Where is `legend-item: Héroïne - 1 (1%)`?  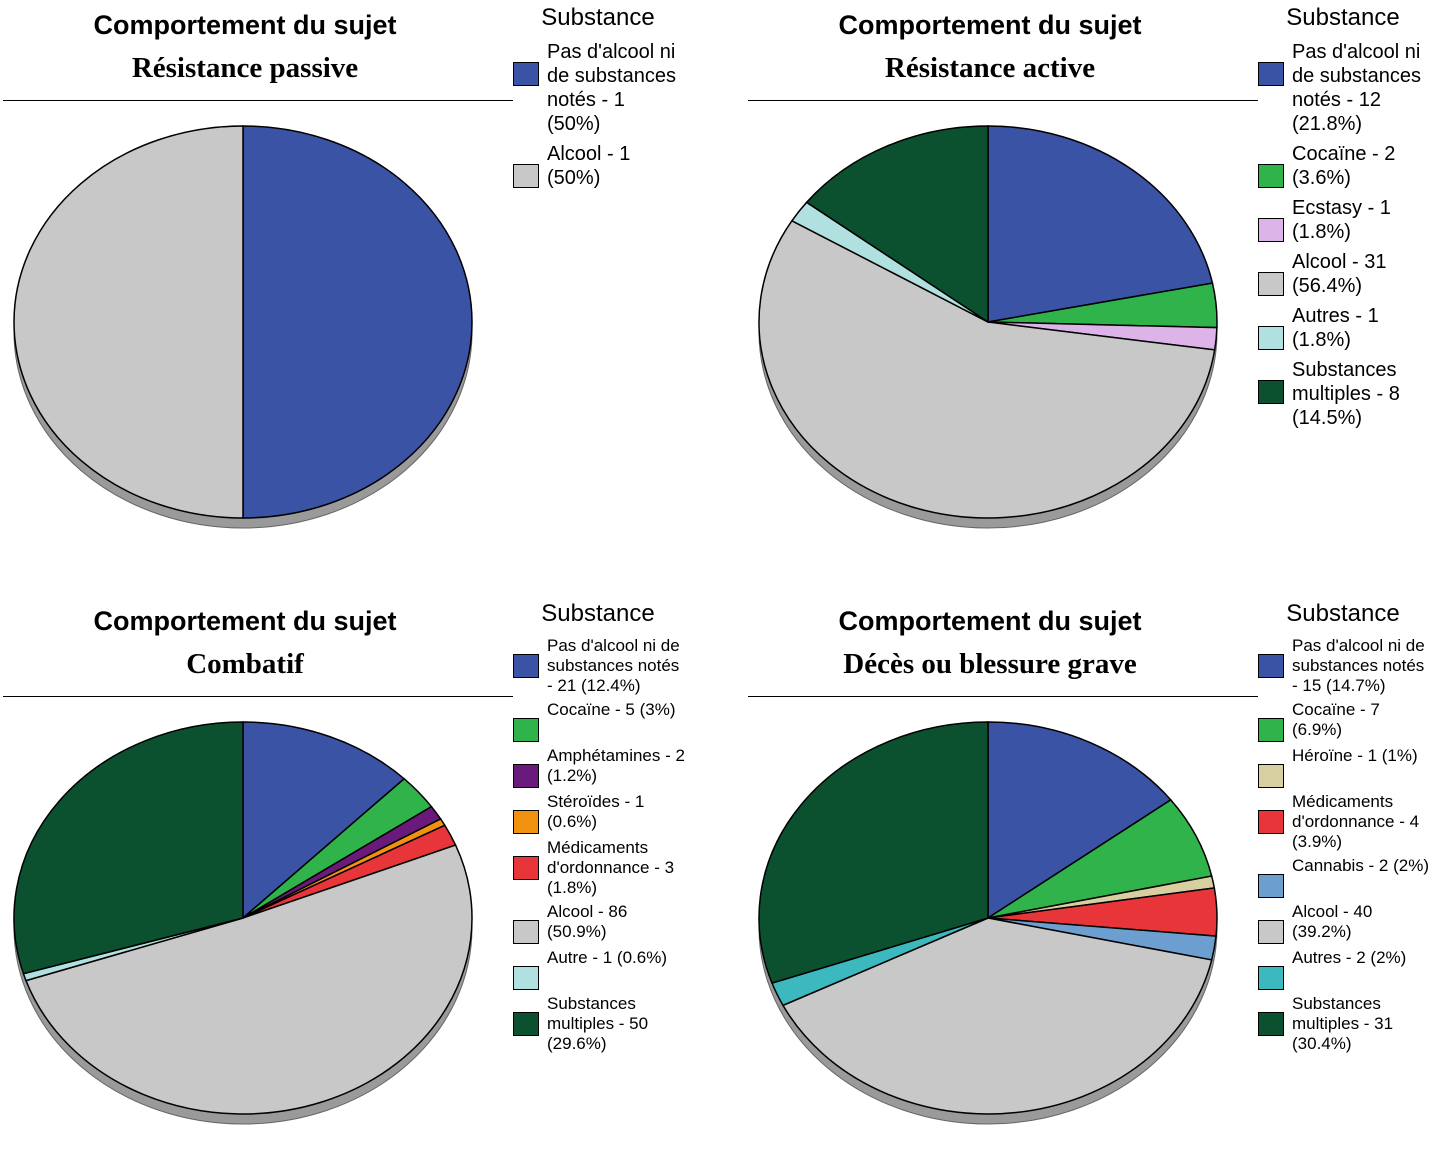 legend-item: Héroïne - 1 (1%) is located at coordinates (1348, 767).